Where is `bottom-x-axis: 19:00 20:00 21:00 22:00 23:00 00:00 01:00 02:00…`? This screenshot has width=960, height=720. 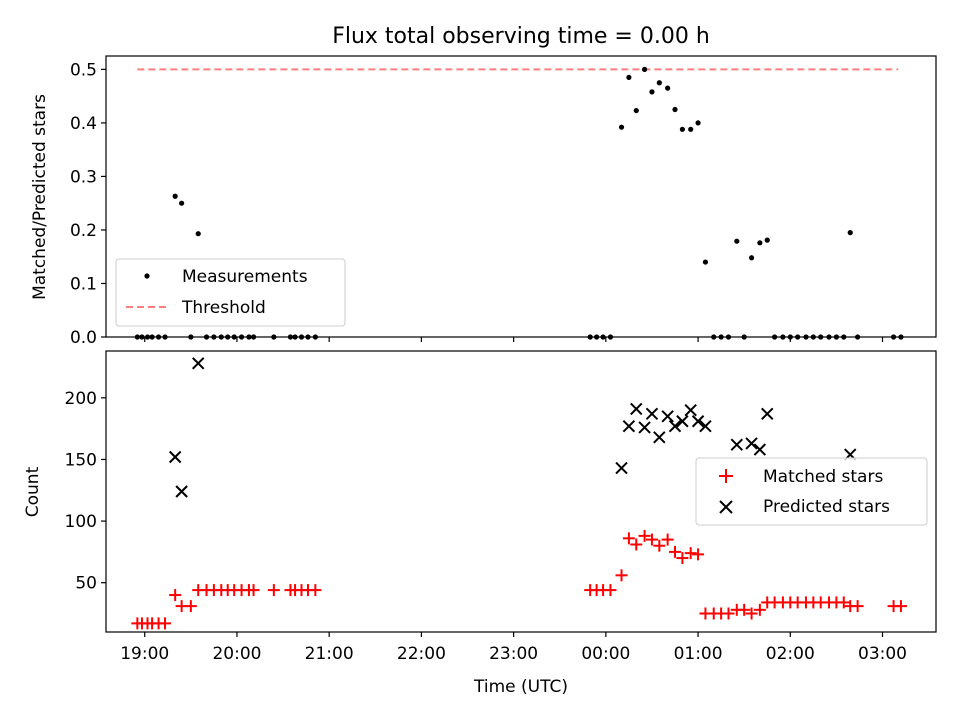
bottom-x-axis: 19:00 20:00 21:00 22:00 23:00 00:00 01:00 02:00… is located at coordinates (513, 648).